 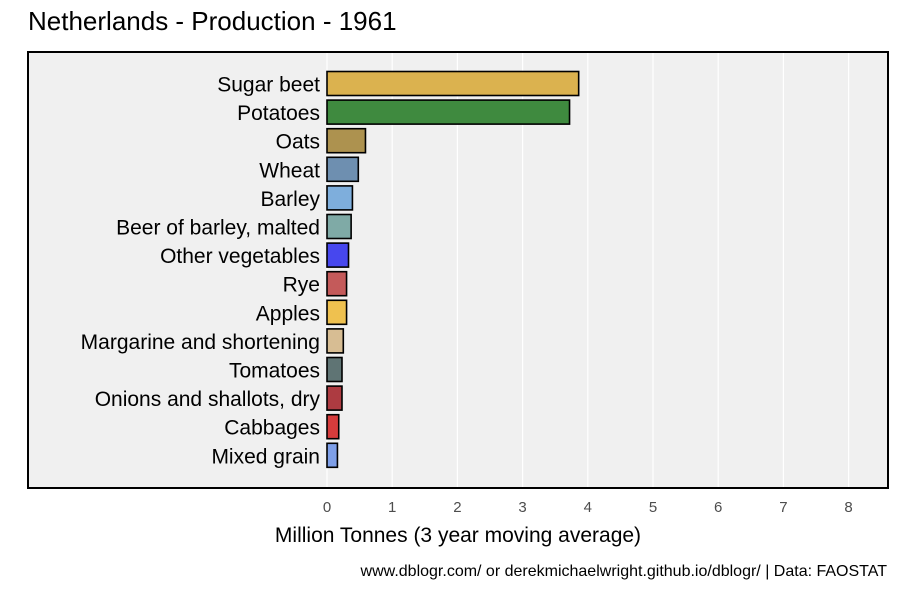 I want to click on category-label-8: Apples, so click(x=288, y=313).